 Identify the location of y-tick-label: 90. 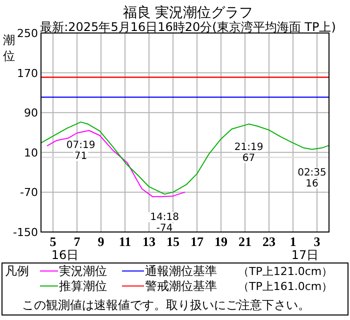
(31, 113).